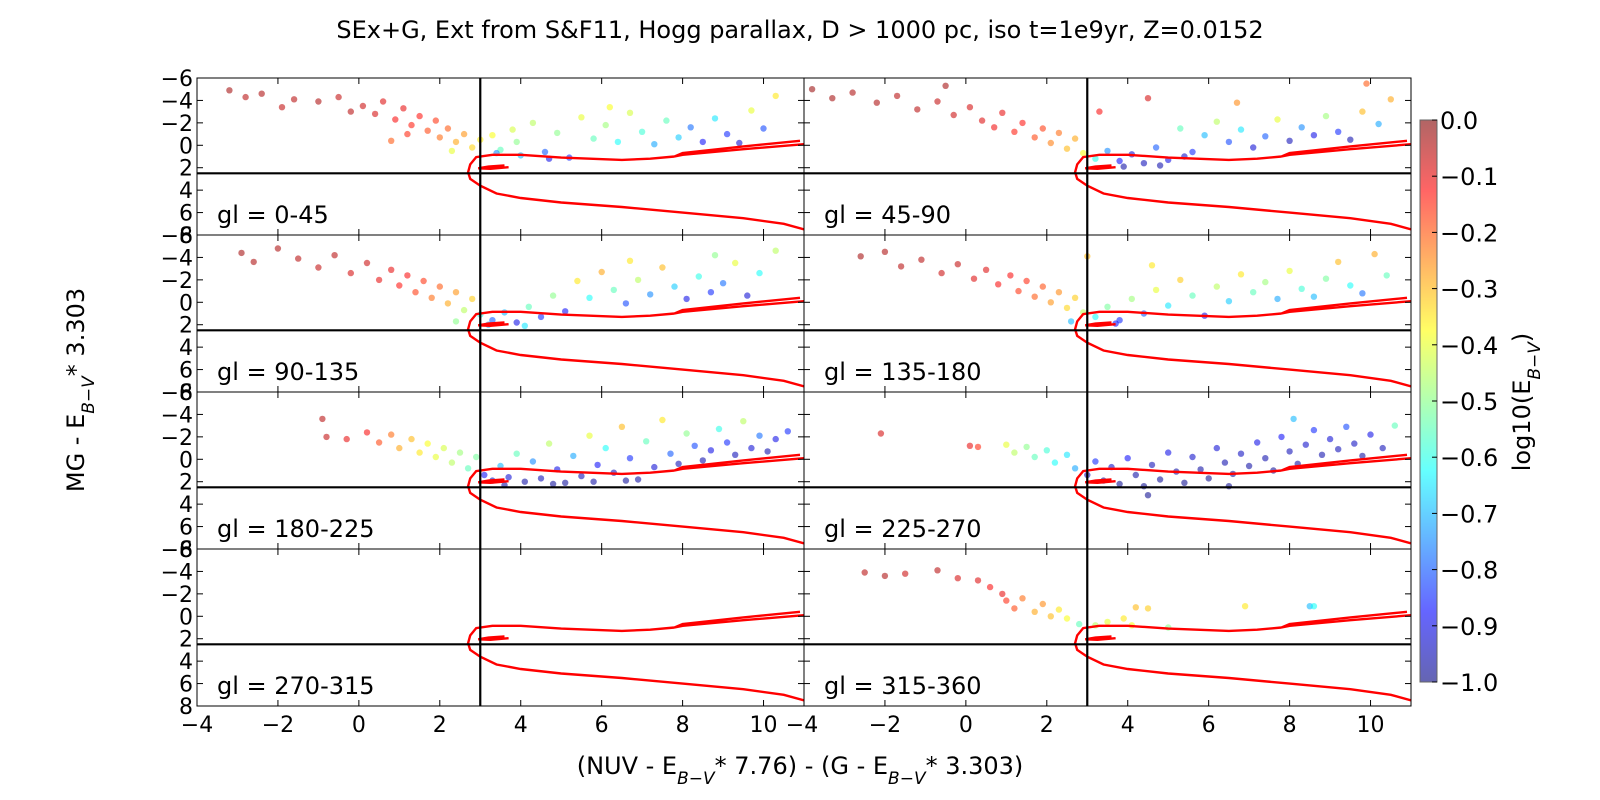 Image resolution: width=1600 pixels, height=800 pixels. Describe the element at coordinates (1469, 458) in the screenshot. I see `colorbar-tick-label: −0.6` at that location.